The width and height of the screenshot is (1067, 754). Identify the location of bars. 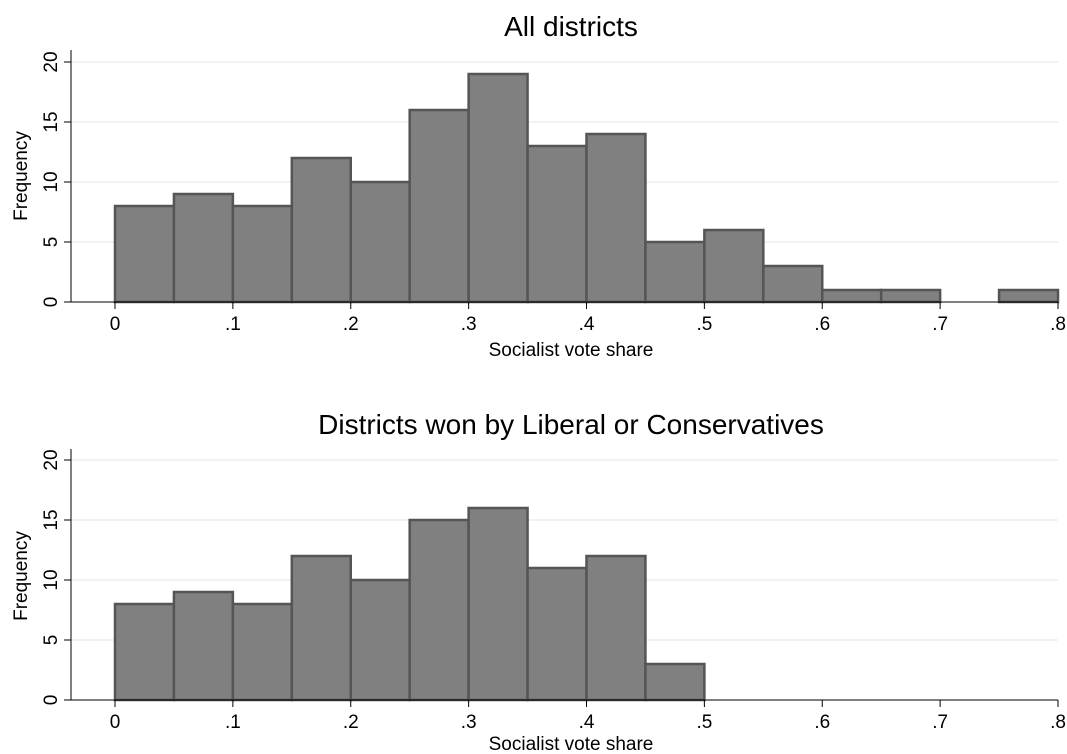
(409, 604).